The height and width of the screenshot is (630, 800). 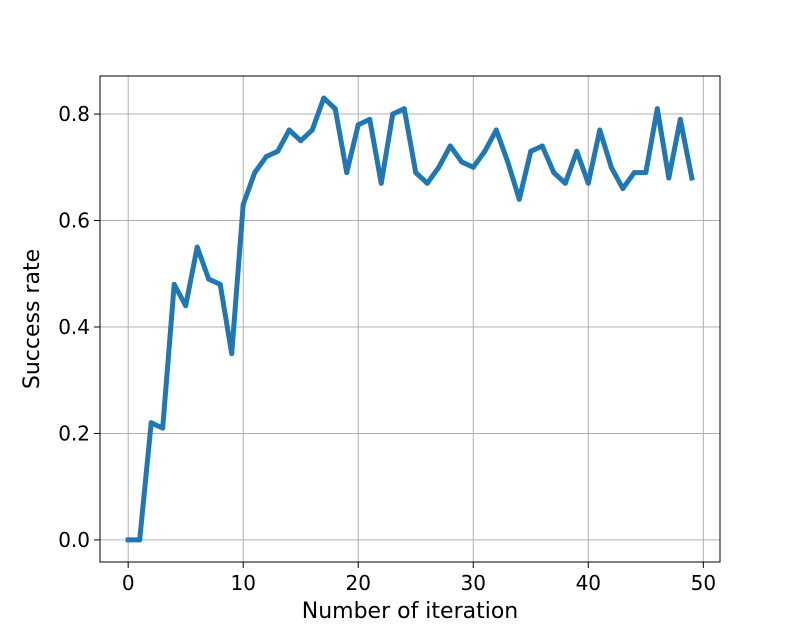 What do you see at coordinates (242, 583) in the screenshot?
I see `x-tick-label: 10` at bounding box center [242, 583].